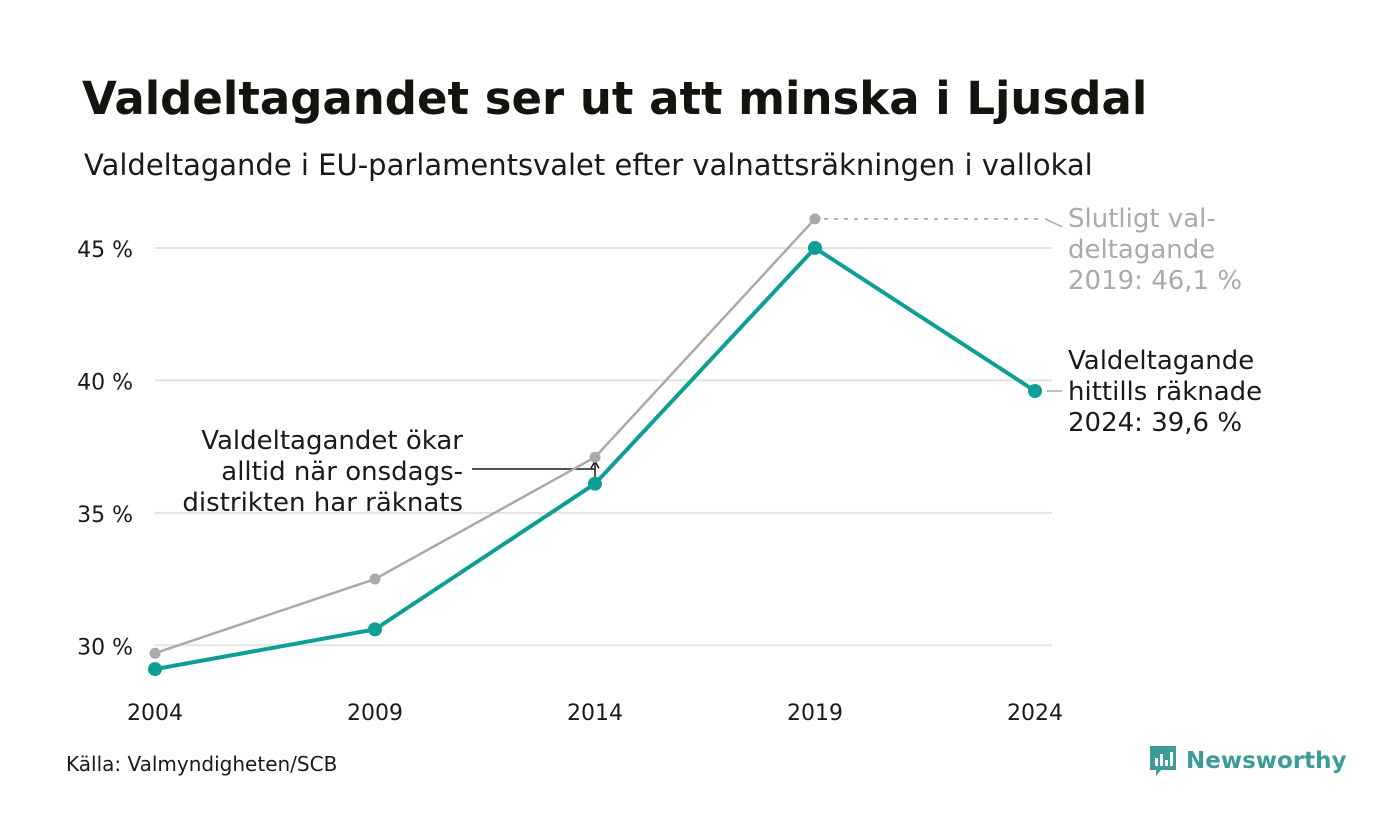 The height and width of the screenshot is (840, 1400). What do you see at coordinates (202, 764) in the screenshot?
I see `source-note: Källa: Valmyndigheten/SCB` at bounding box center [202, 764].